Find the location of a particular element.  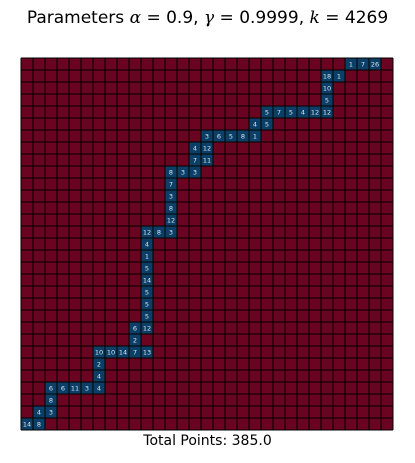

path-cell-value: 18 is located at coordinates (327, 77).